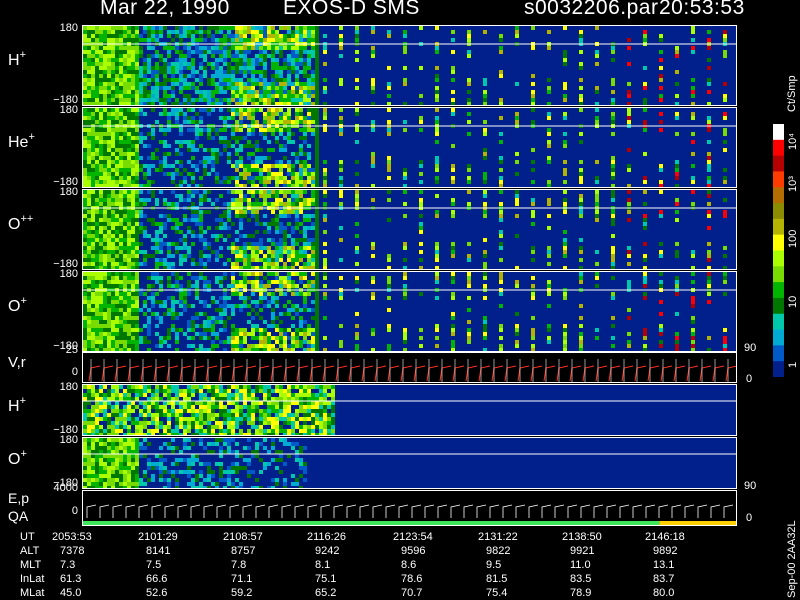 The width and height of the screenshot is (800, 600). I want to click on velocity-panel, so click(409, 367).